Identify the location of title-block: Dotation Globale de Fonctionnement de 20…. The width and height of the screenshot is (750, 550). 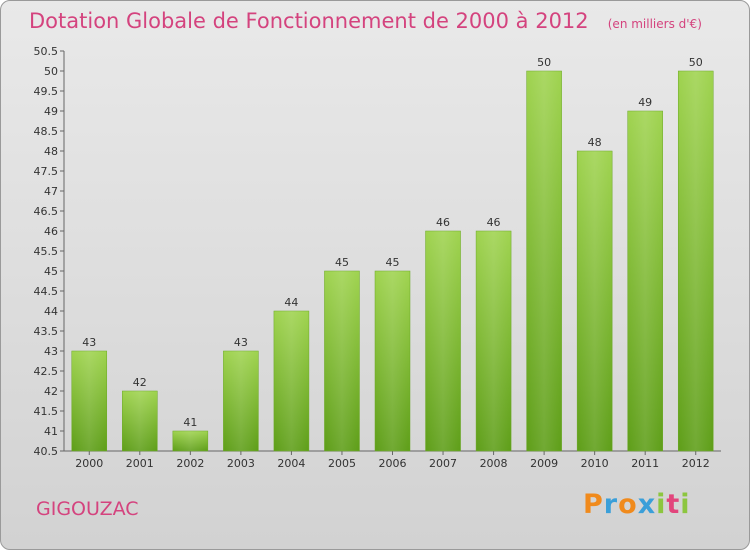
(365, 21).